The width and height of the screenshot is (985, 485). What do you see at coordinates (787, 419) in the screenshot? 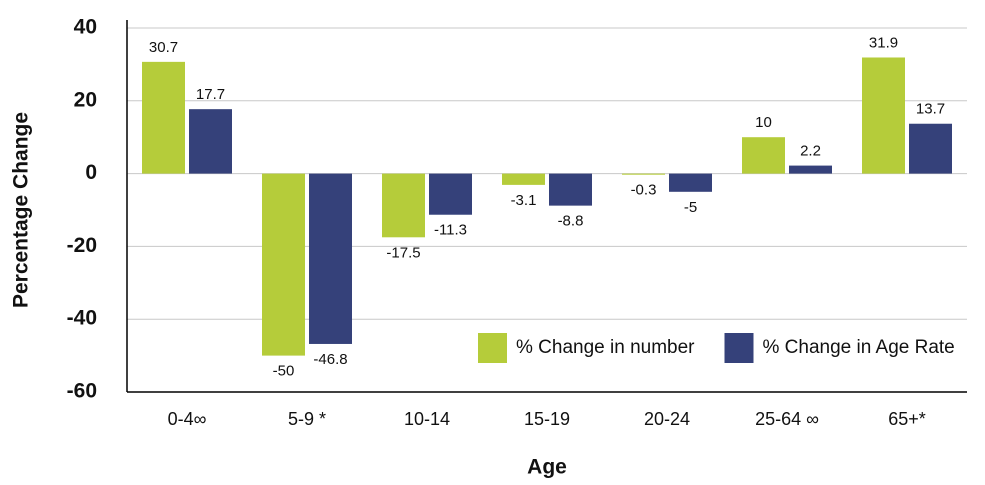
I see `x-tick-label: 25-64 ∞` at bounding box center [787, 419].